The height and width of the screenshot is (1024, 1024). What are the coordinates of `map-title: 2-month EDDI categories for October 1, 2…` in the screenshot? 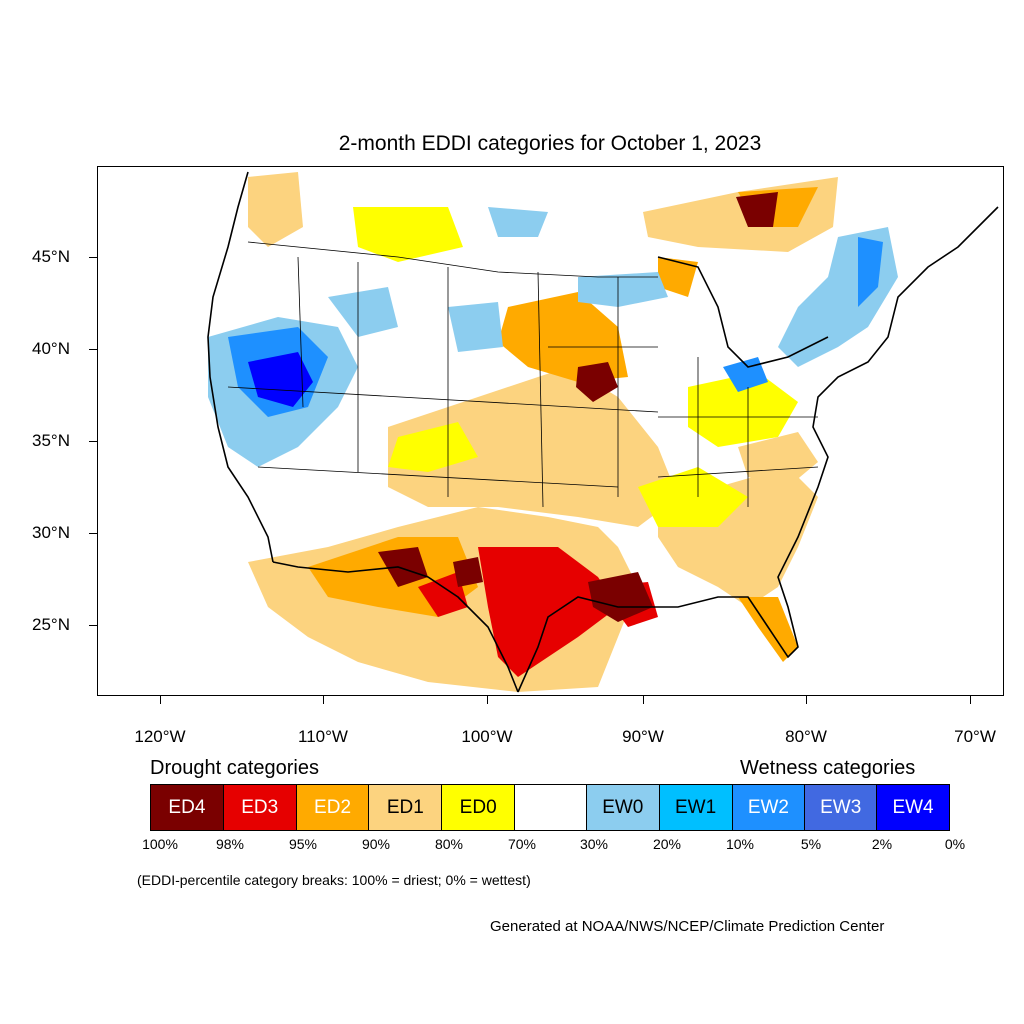 It's located at (550, 143).